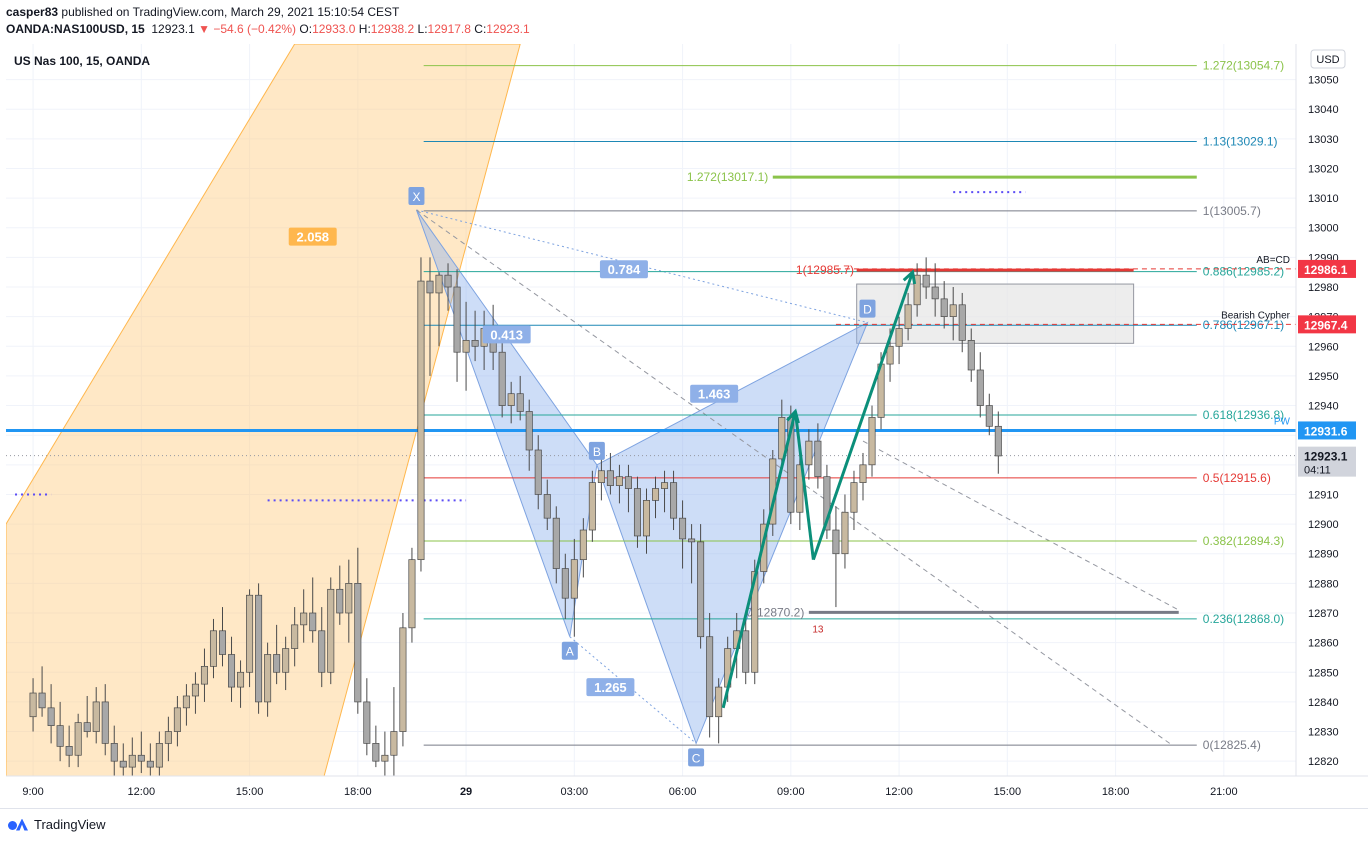 The height and width of the screenshot is (843, 1368). What do you see at coordinates (775, 612) in the screenshot?
I see `level-0-grey-label: 0(12870.2)` at bounding box center [775, 612].